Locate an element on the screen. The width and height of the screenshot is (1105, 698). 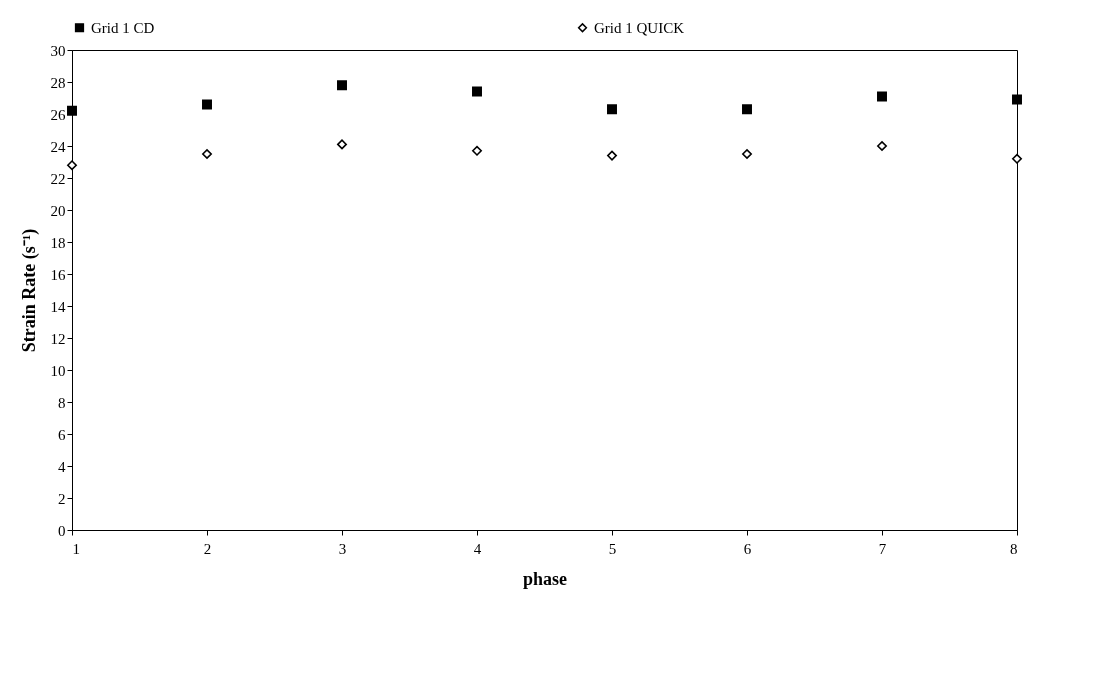
x-tick-label: 4 is located at coordinates (477, 548).